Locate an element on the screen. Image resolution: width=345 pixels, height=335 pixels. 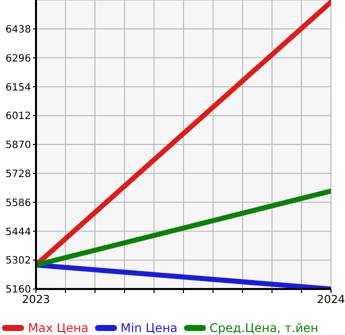
y-tick-label: 6154 is located at coordinates (18, 88).